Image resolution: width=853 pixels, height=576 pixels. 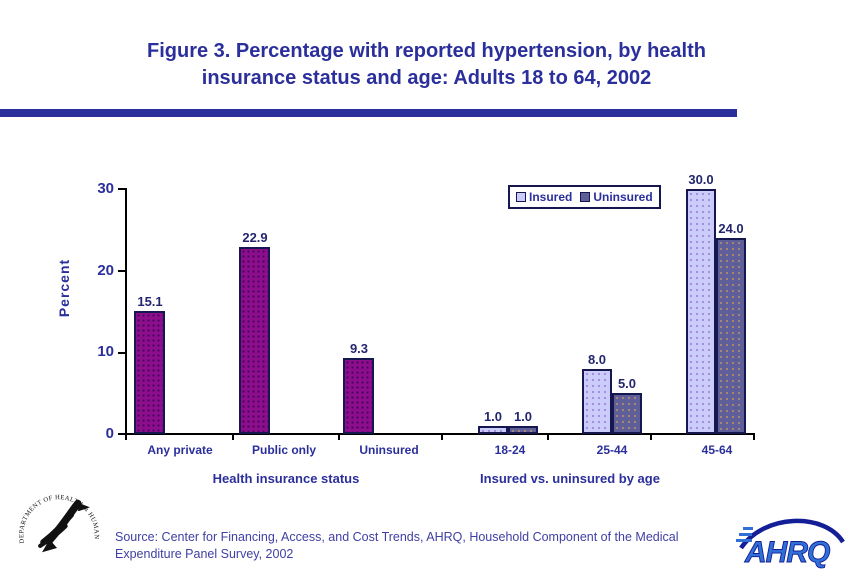 What do you see at coordinates (701, 311) in the screenshot?
I see `bar-45-64-insured` at bounding box center [701, 311].